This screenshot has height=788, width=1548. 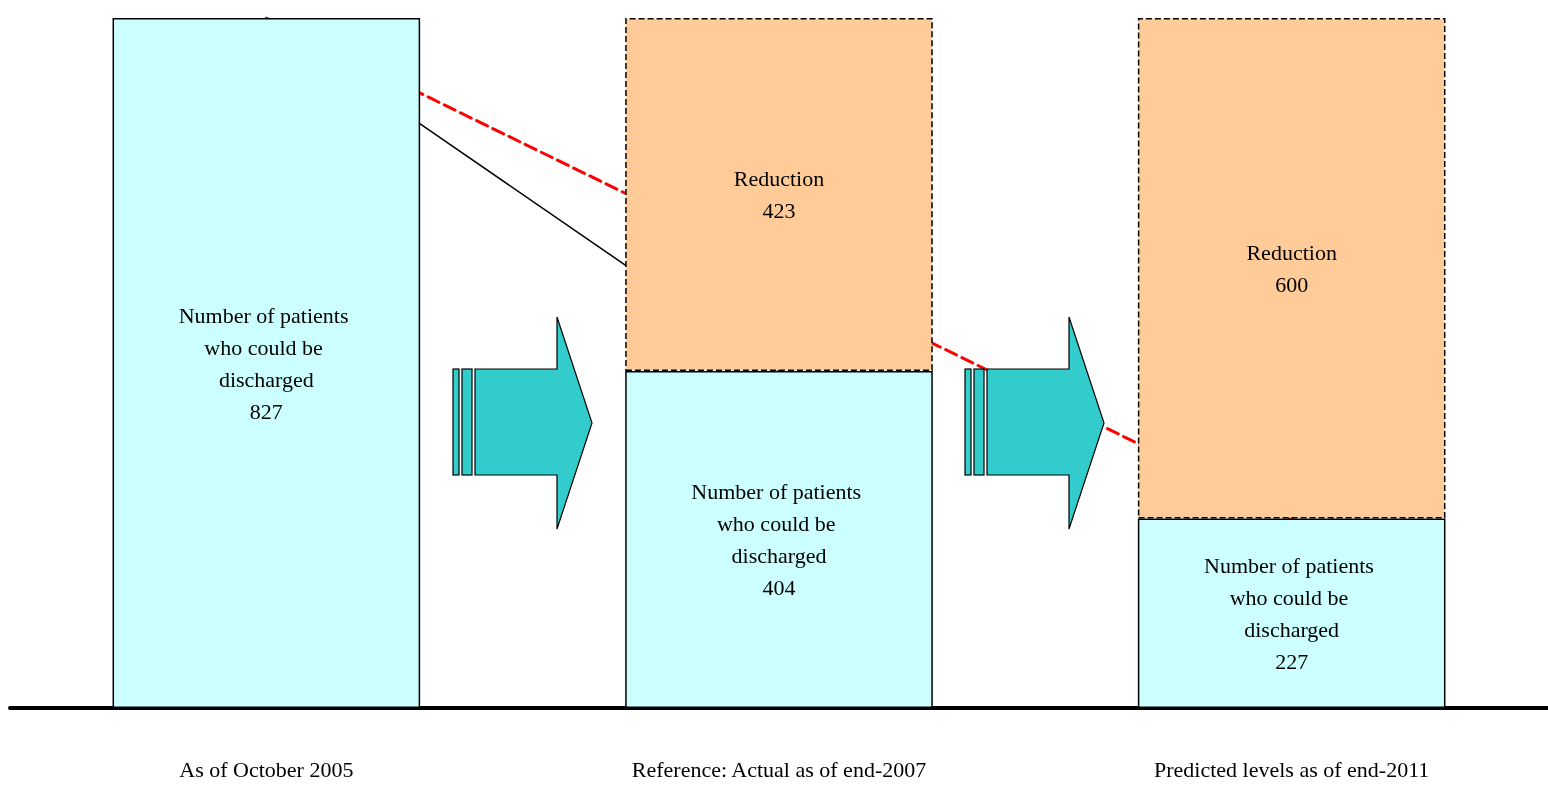 I want to click on x-tick-label: Reference: Actual as of end-2007, so click(x=779, y=769).